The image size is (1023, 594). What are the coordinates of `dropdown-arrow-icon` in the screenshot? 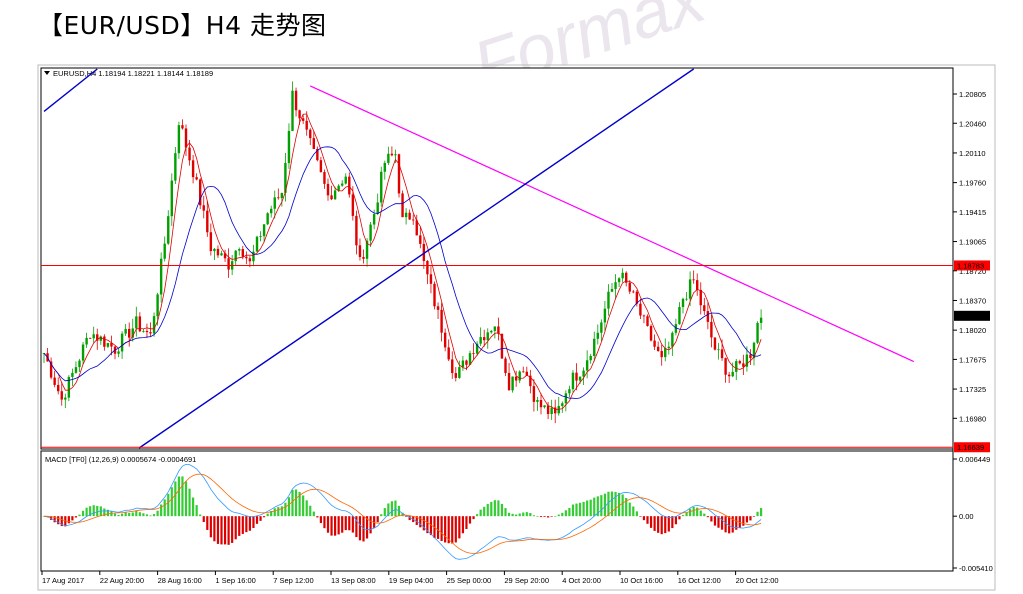 It's located at (47, 73).